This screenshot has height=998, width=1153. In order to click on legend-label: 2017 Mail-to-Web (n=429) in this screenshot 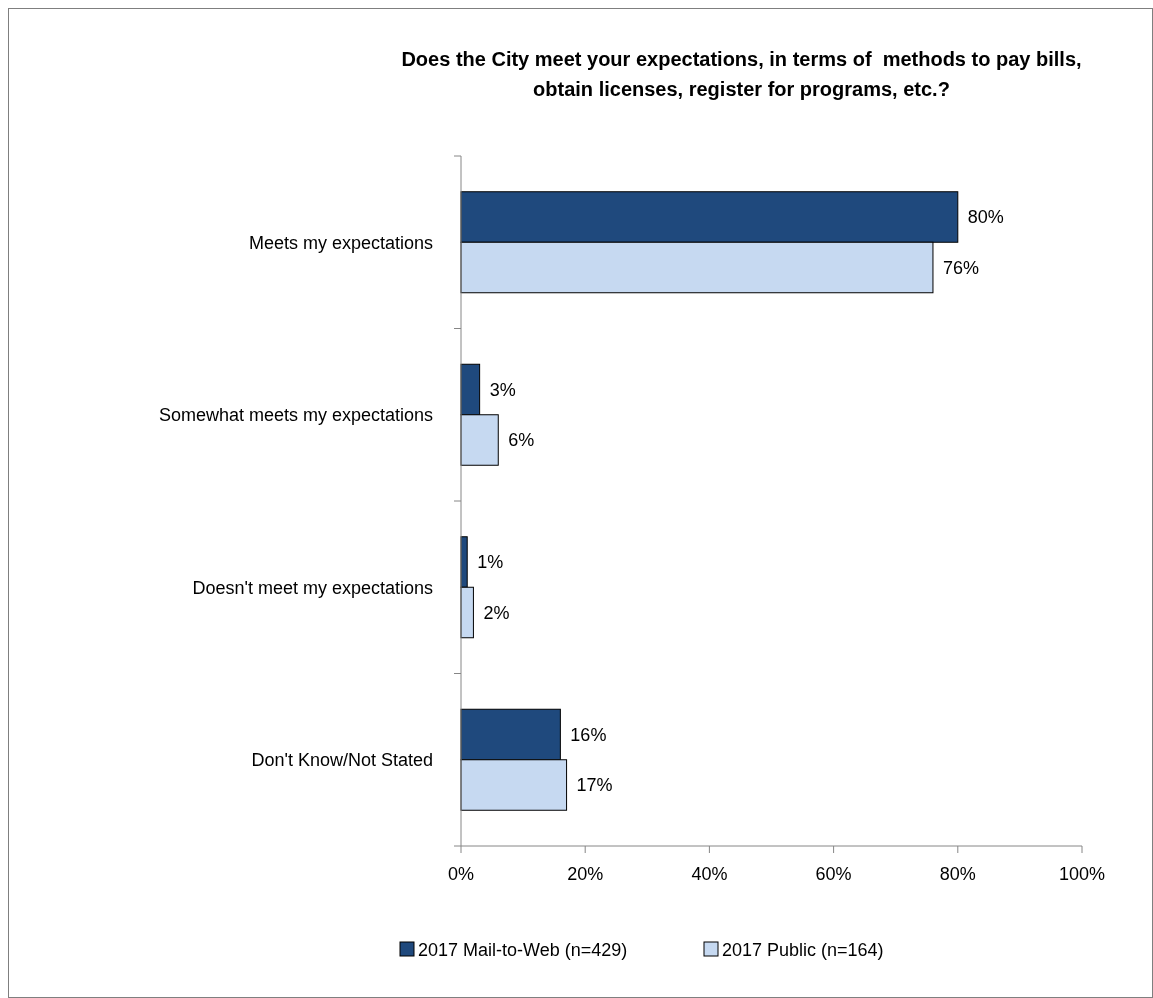, I will do `click(523, 950)`.